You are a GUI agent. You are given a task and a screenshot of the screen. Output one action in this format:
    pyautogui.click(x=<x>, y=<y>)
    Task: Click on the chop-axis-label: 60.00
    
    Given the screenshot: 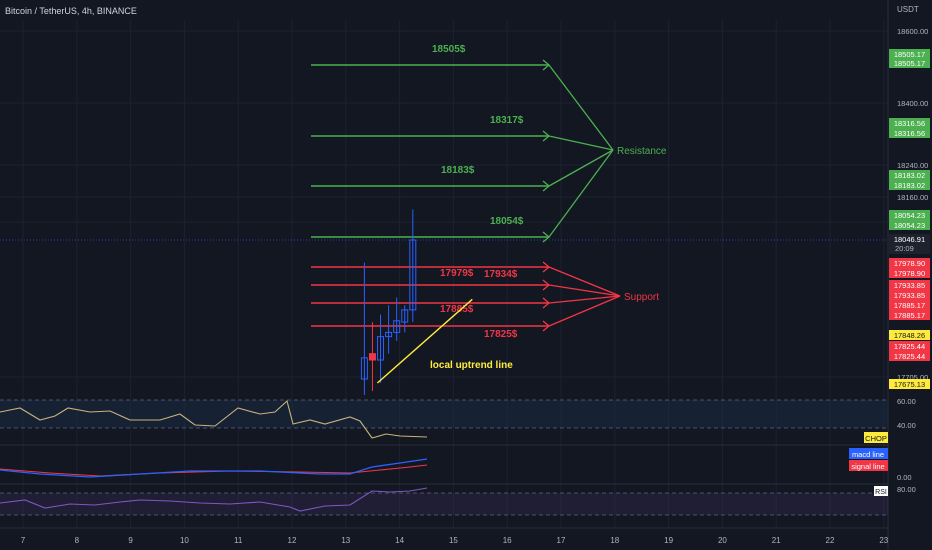 What is the action you would take?
    pyautogui.click(x=906, y=401)
    